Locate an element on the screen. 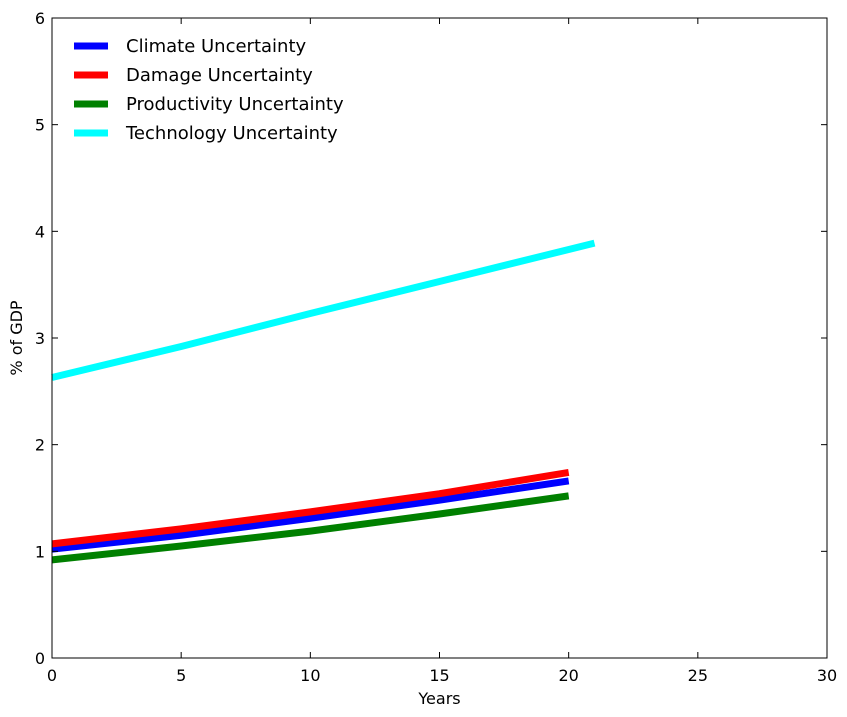  y-tick-label: 3 is located at coordinates (40, 338).